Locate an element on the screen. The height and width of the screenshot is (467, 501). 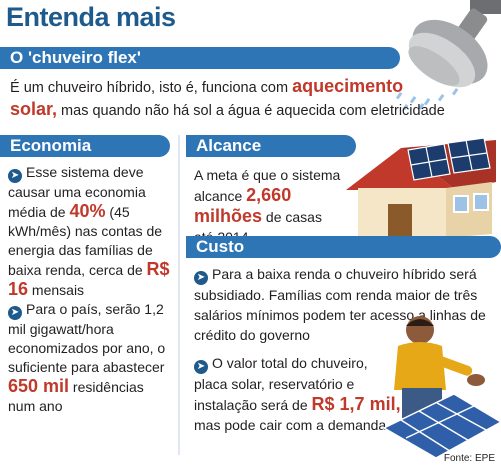
economia-p1-hl2: R$ 16 is located at coordinates (89, 279).